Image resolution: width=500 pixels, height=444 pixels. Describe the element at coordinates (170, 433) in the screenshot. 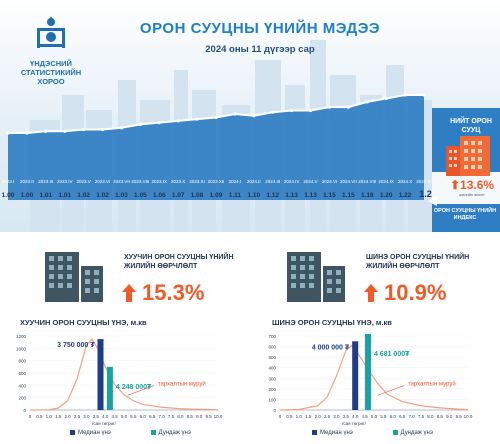

I see `legend-mean-old: Дундаж үнэ` at that location.